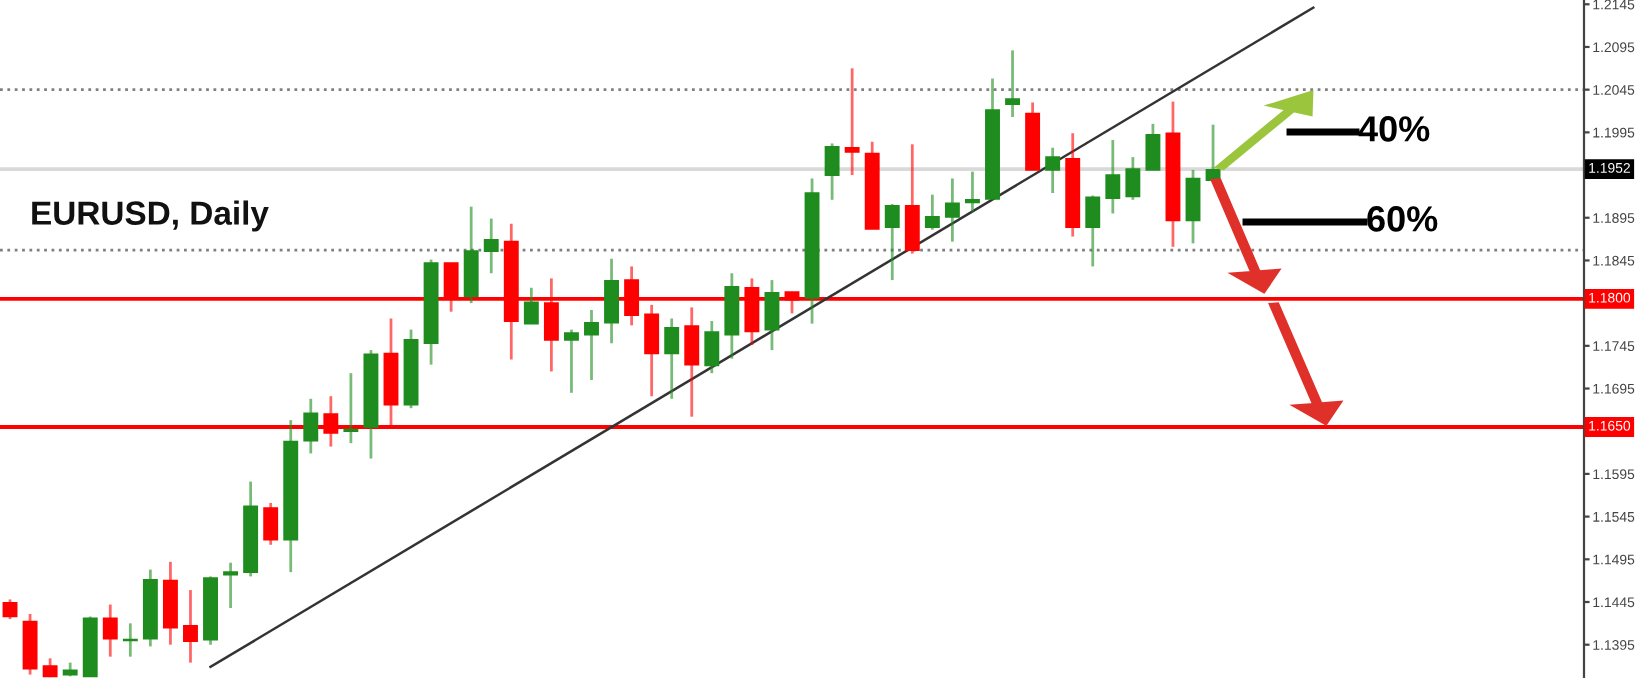  I want to click on annotation: 40%, so click(1394, 129).